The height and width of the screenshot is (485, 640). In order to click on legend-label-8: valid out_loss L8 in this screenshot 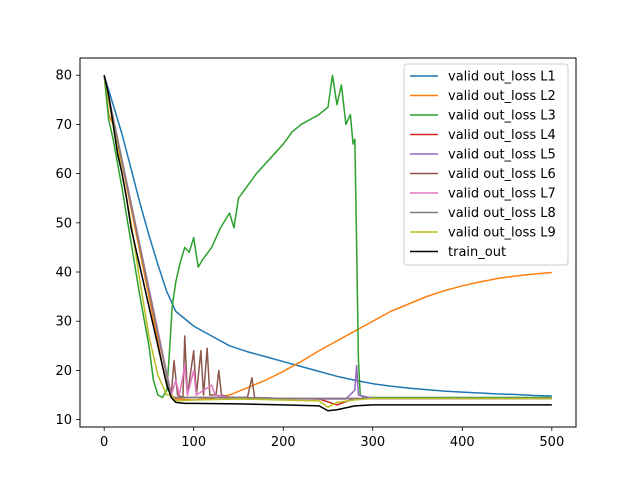, I will do `click(502, 213)`.